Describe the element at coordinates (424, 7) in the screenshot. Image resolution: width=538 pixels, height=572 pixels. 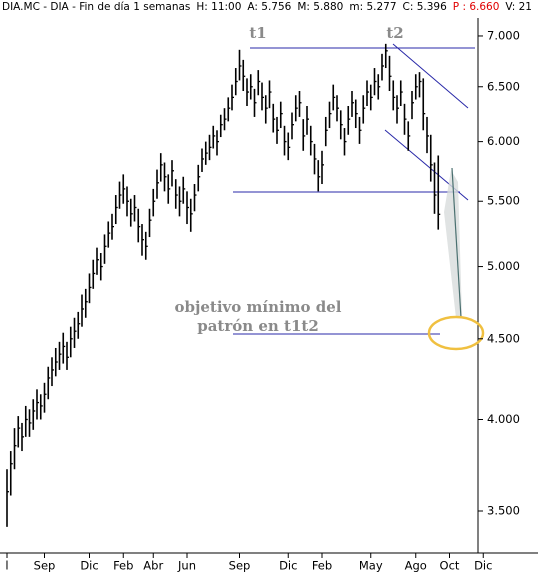
I see `quote: C: 5.396` at that location.